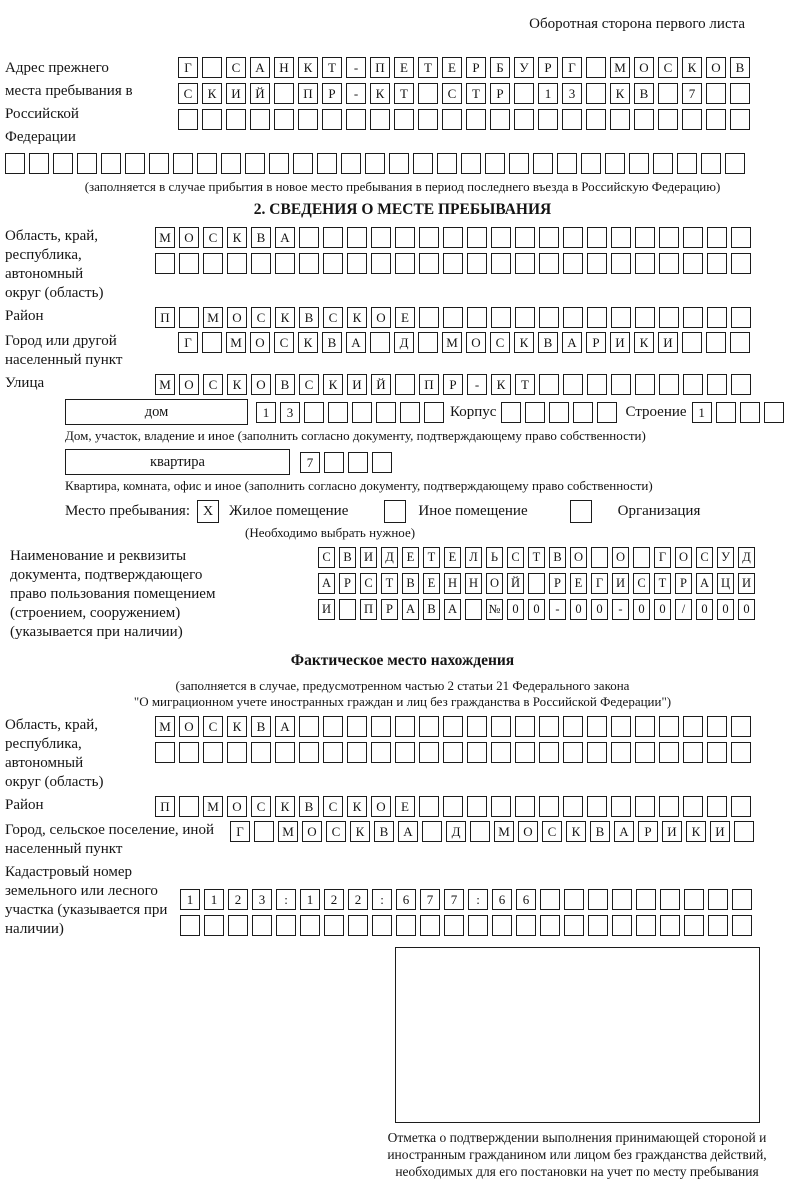  I want to click on cell: У, so click(524, 67).